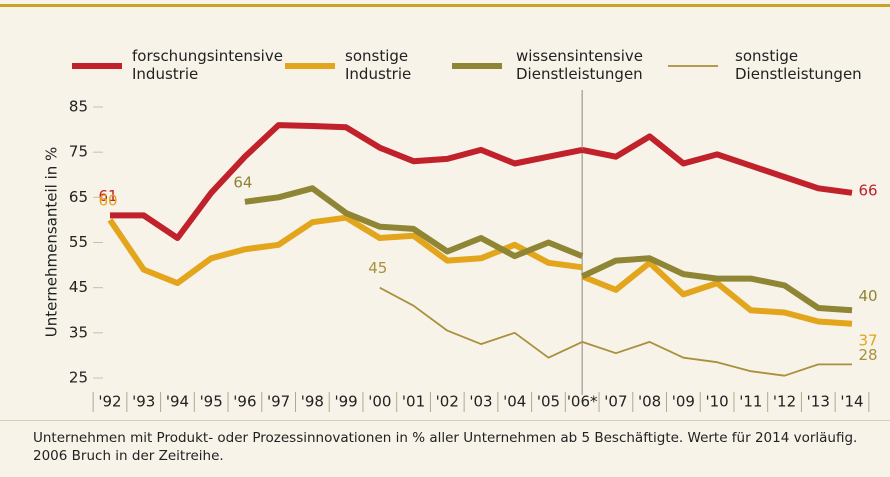 Image resolution: width=890 pixels, height=477 pixels. I want to click on y-tick-label: 85, so click(78, 107).